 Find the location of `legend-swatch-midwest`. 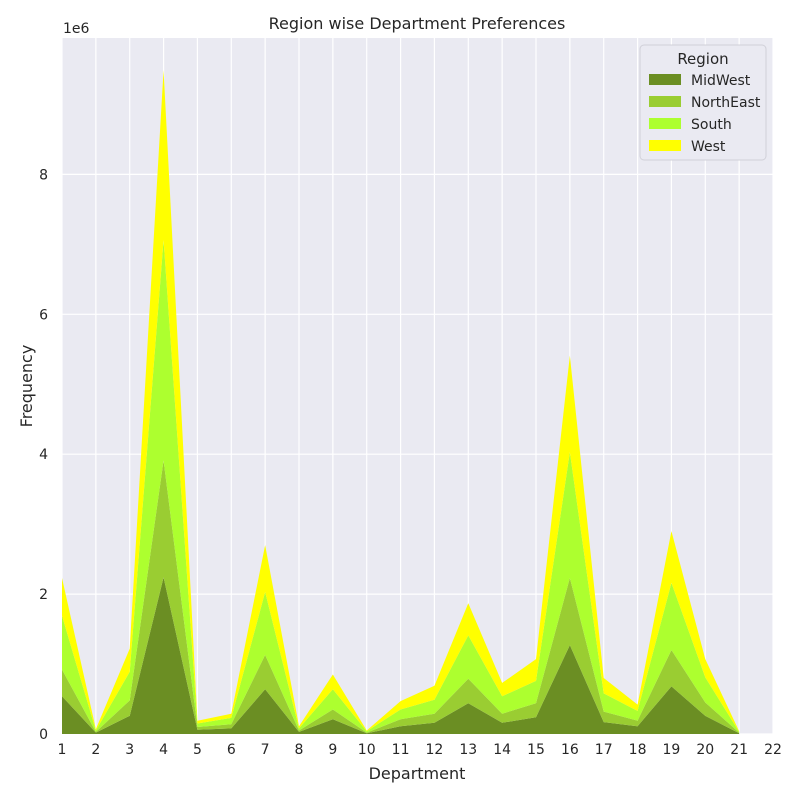

legend-swatch-midwest is located at coordinates (665, 79).